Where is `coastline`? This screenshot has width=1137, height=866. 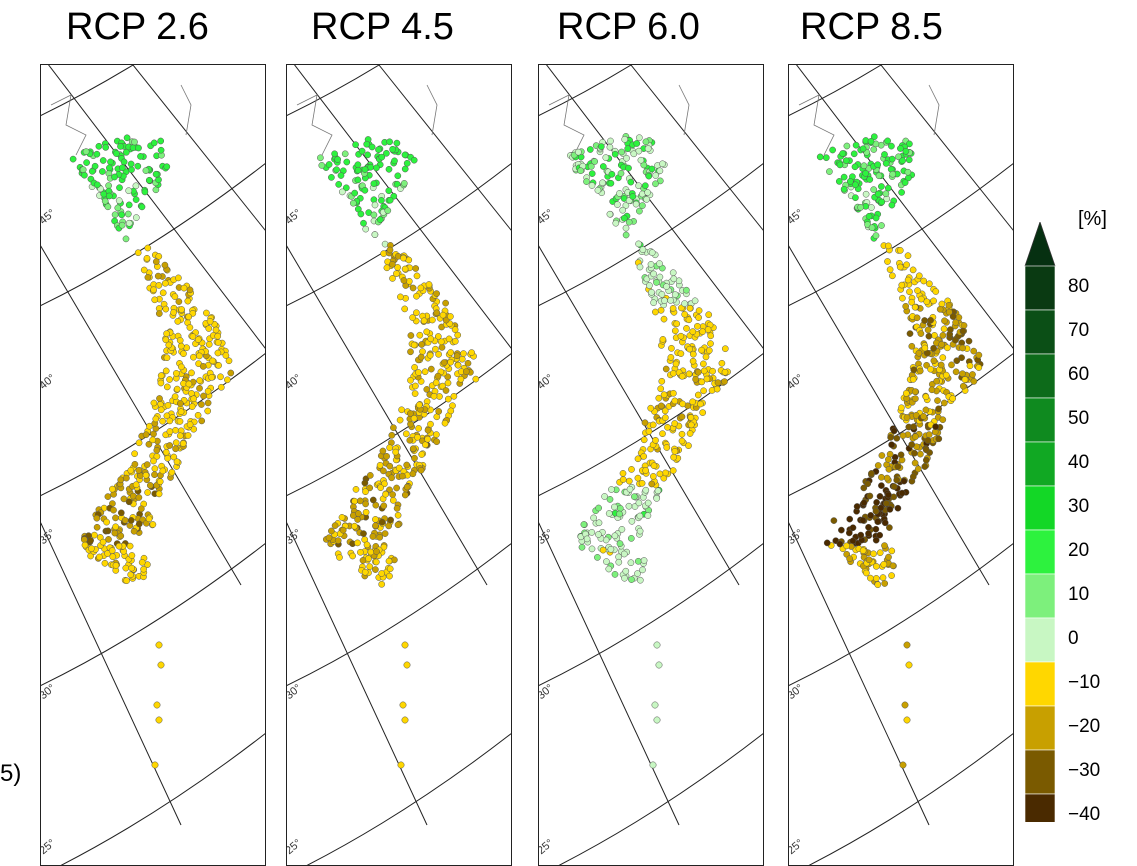
coastline is located at coordinates (869, 120).